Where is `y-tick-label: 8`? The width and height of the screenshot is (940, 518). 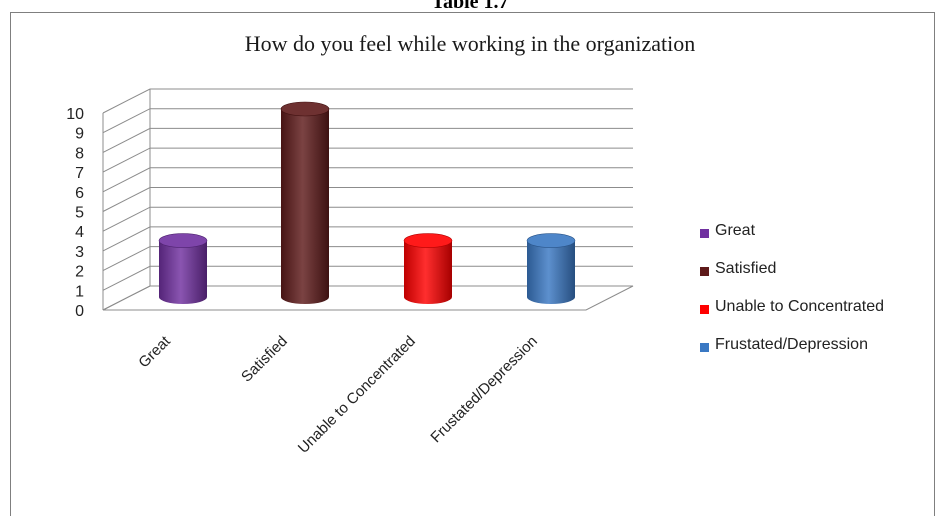
y-tick-label: 8 is located at coordinates (79, 153).